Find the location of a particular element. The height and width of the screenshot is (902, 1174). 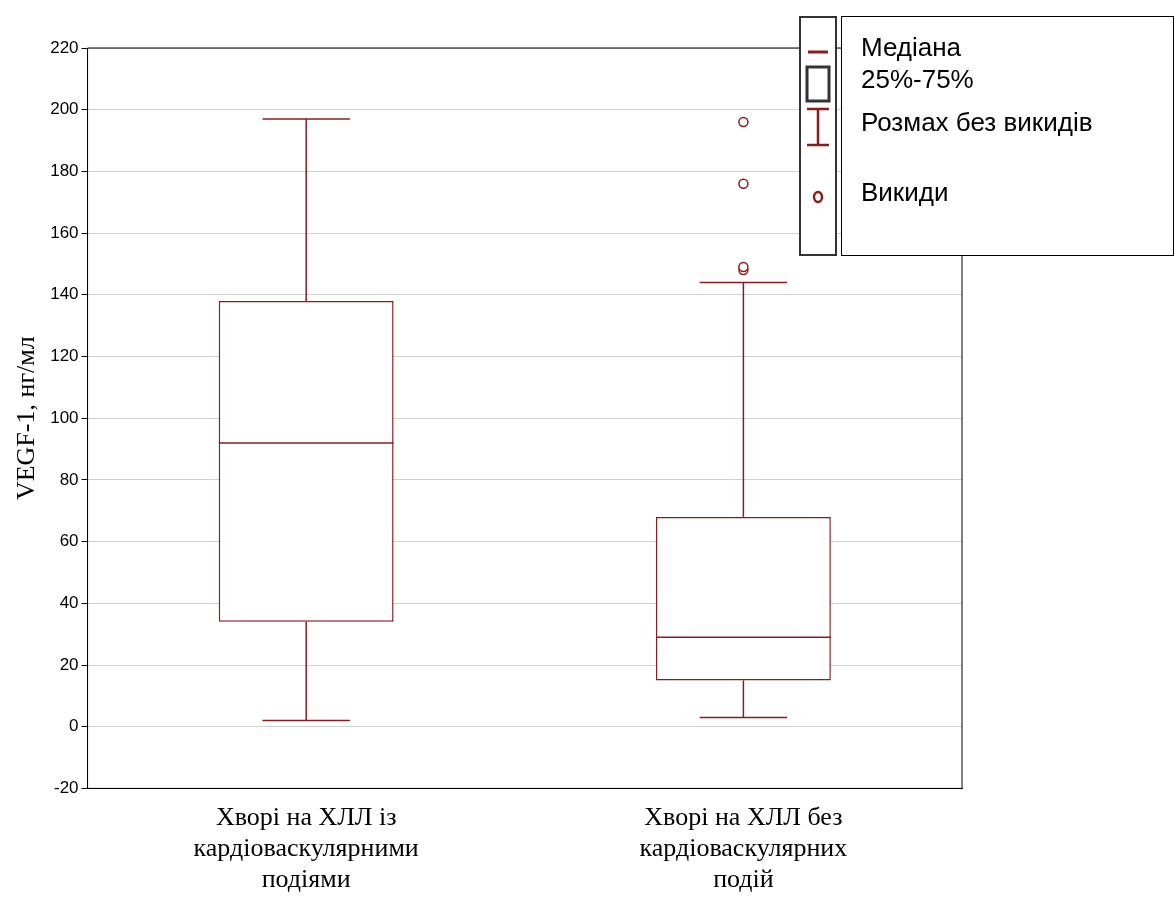

y-tick-label: 20 is located at coordinates (69, 664).